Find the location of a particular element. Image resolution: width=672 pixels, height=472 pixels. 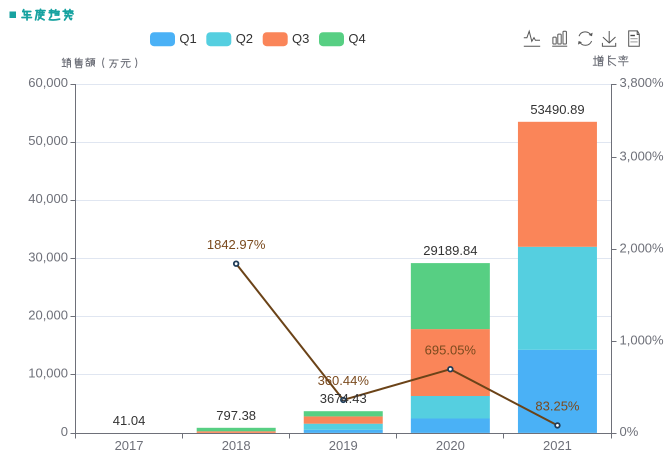

svg-text: 797.38 is located at coordinates (236, 415).